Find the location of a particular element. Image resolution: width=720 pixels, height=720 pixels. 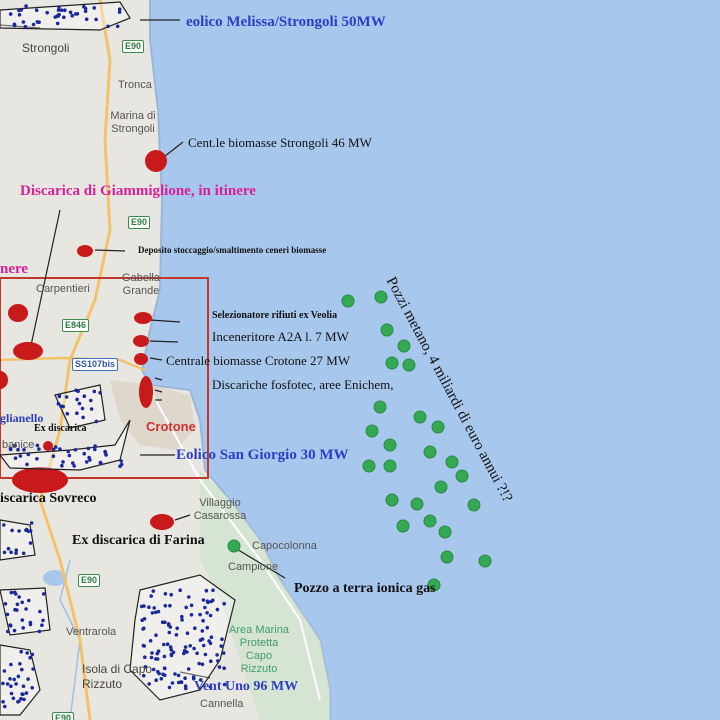

annotation-ex-discarica: Ex discarica is located at coordinates (60, 428).